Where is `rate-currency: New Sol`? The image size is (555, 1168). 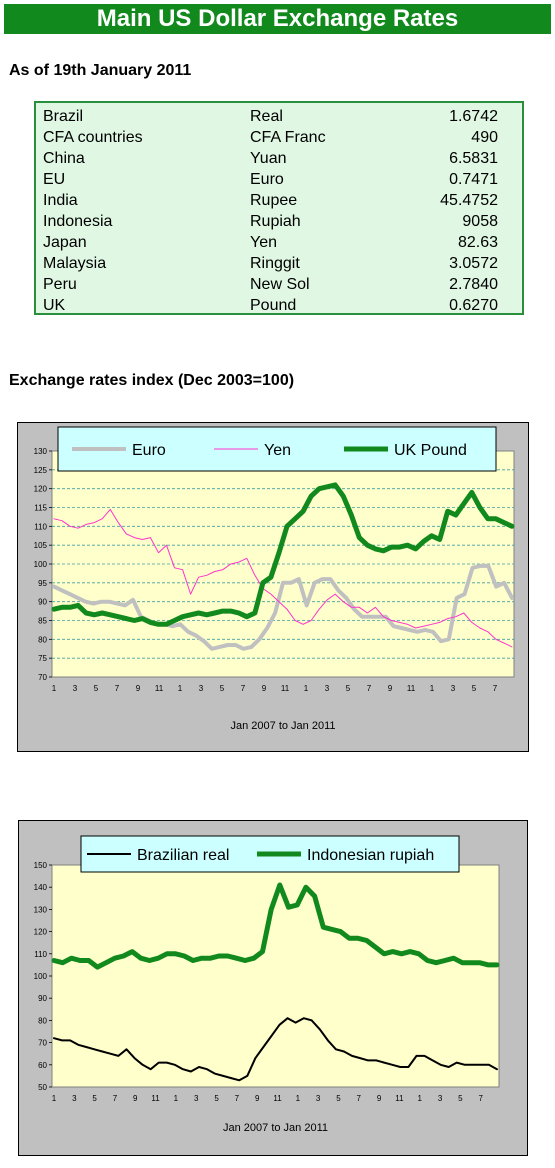
rate-currency: New Sol is located at coordinates (280, 284).